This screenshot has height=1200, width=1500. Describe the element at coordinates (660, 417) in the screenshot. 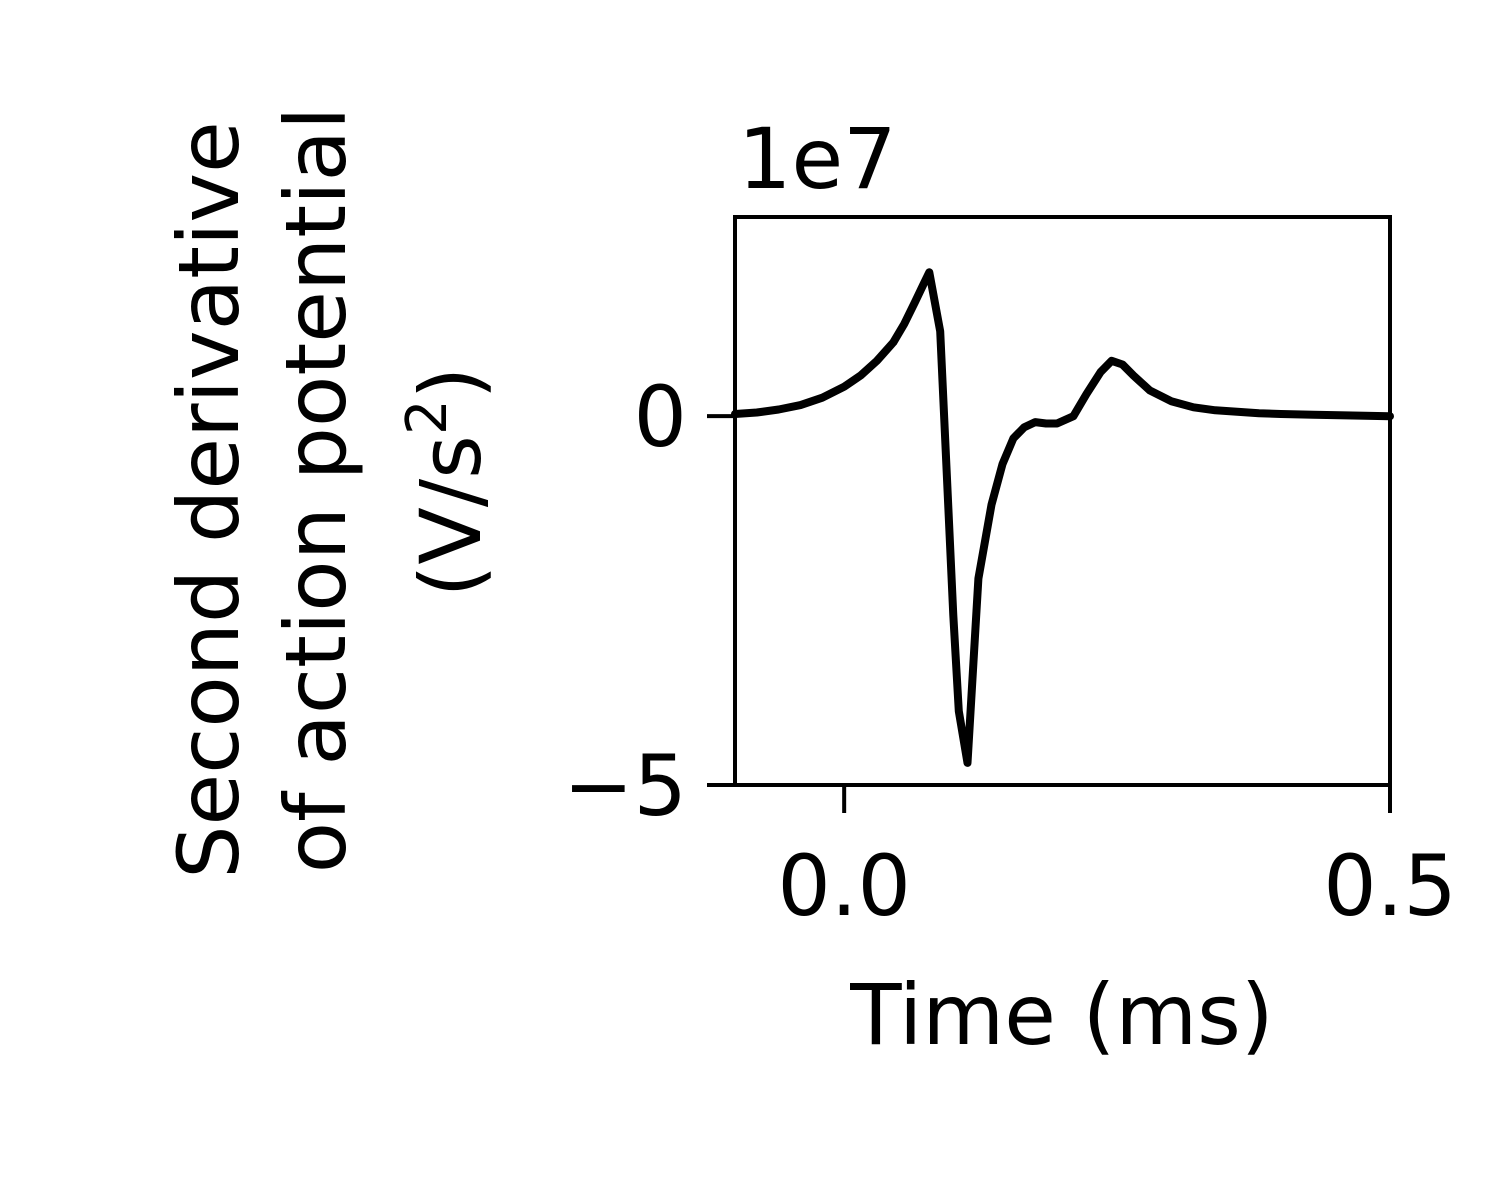

I see `y-tick-label: 0` at that location.